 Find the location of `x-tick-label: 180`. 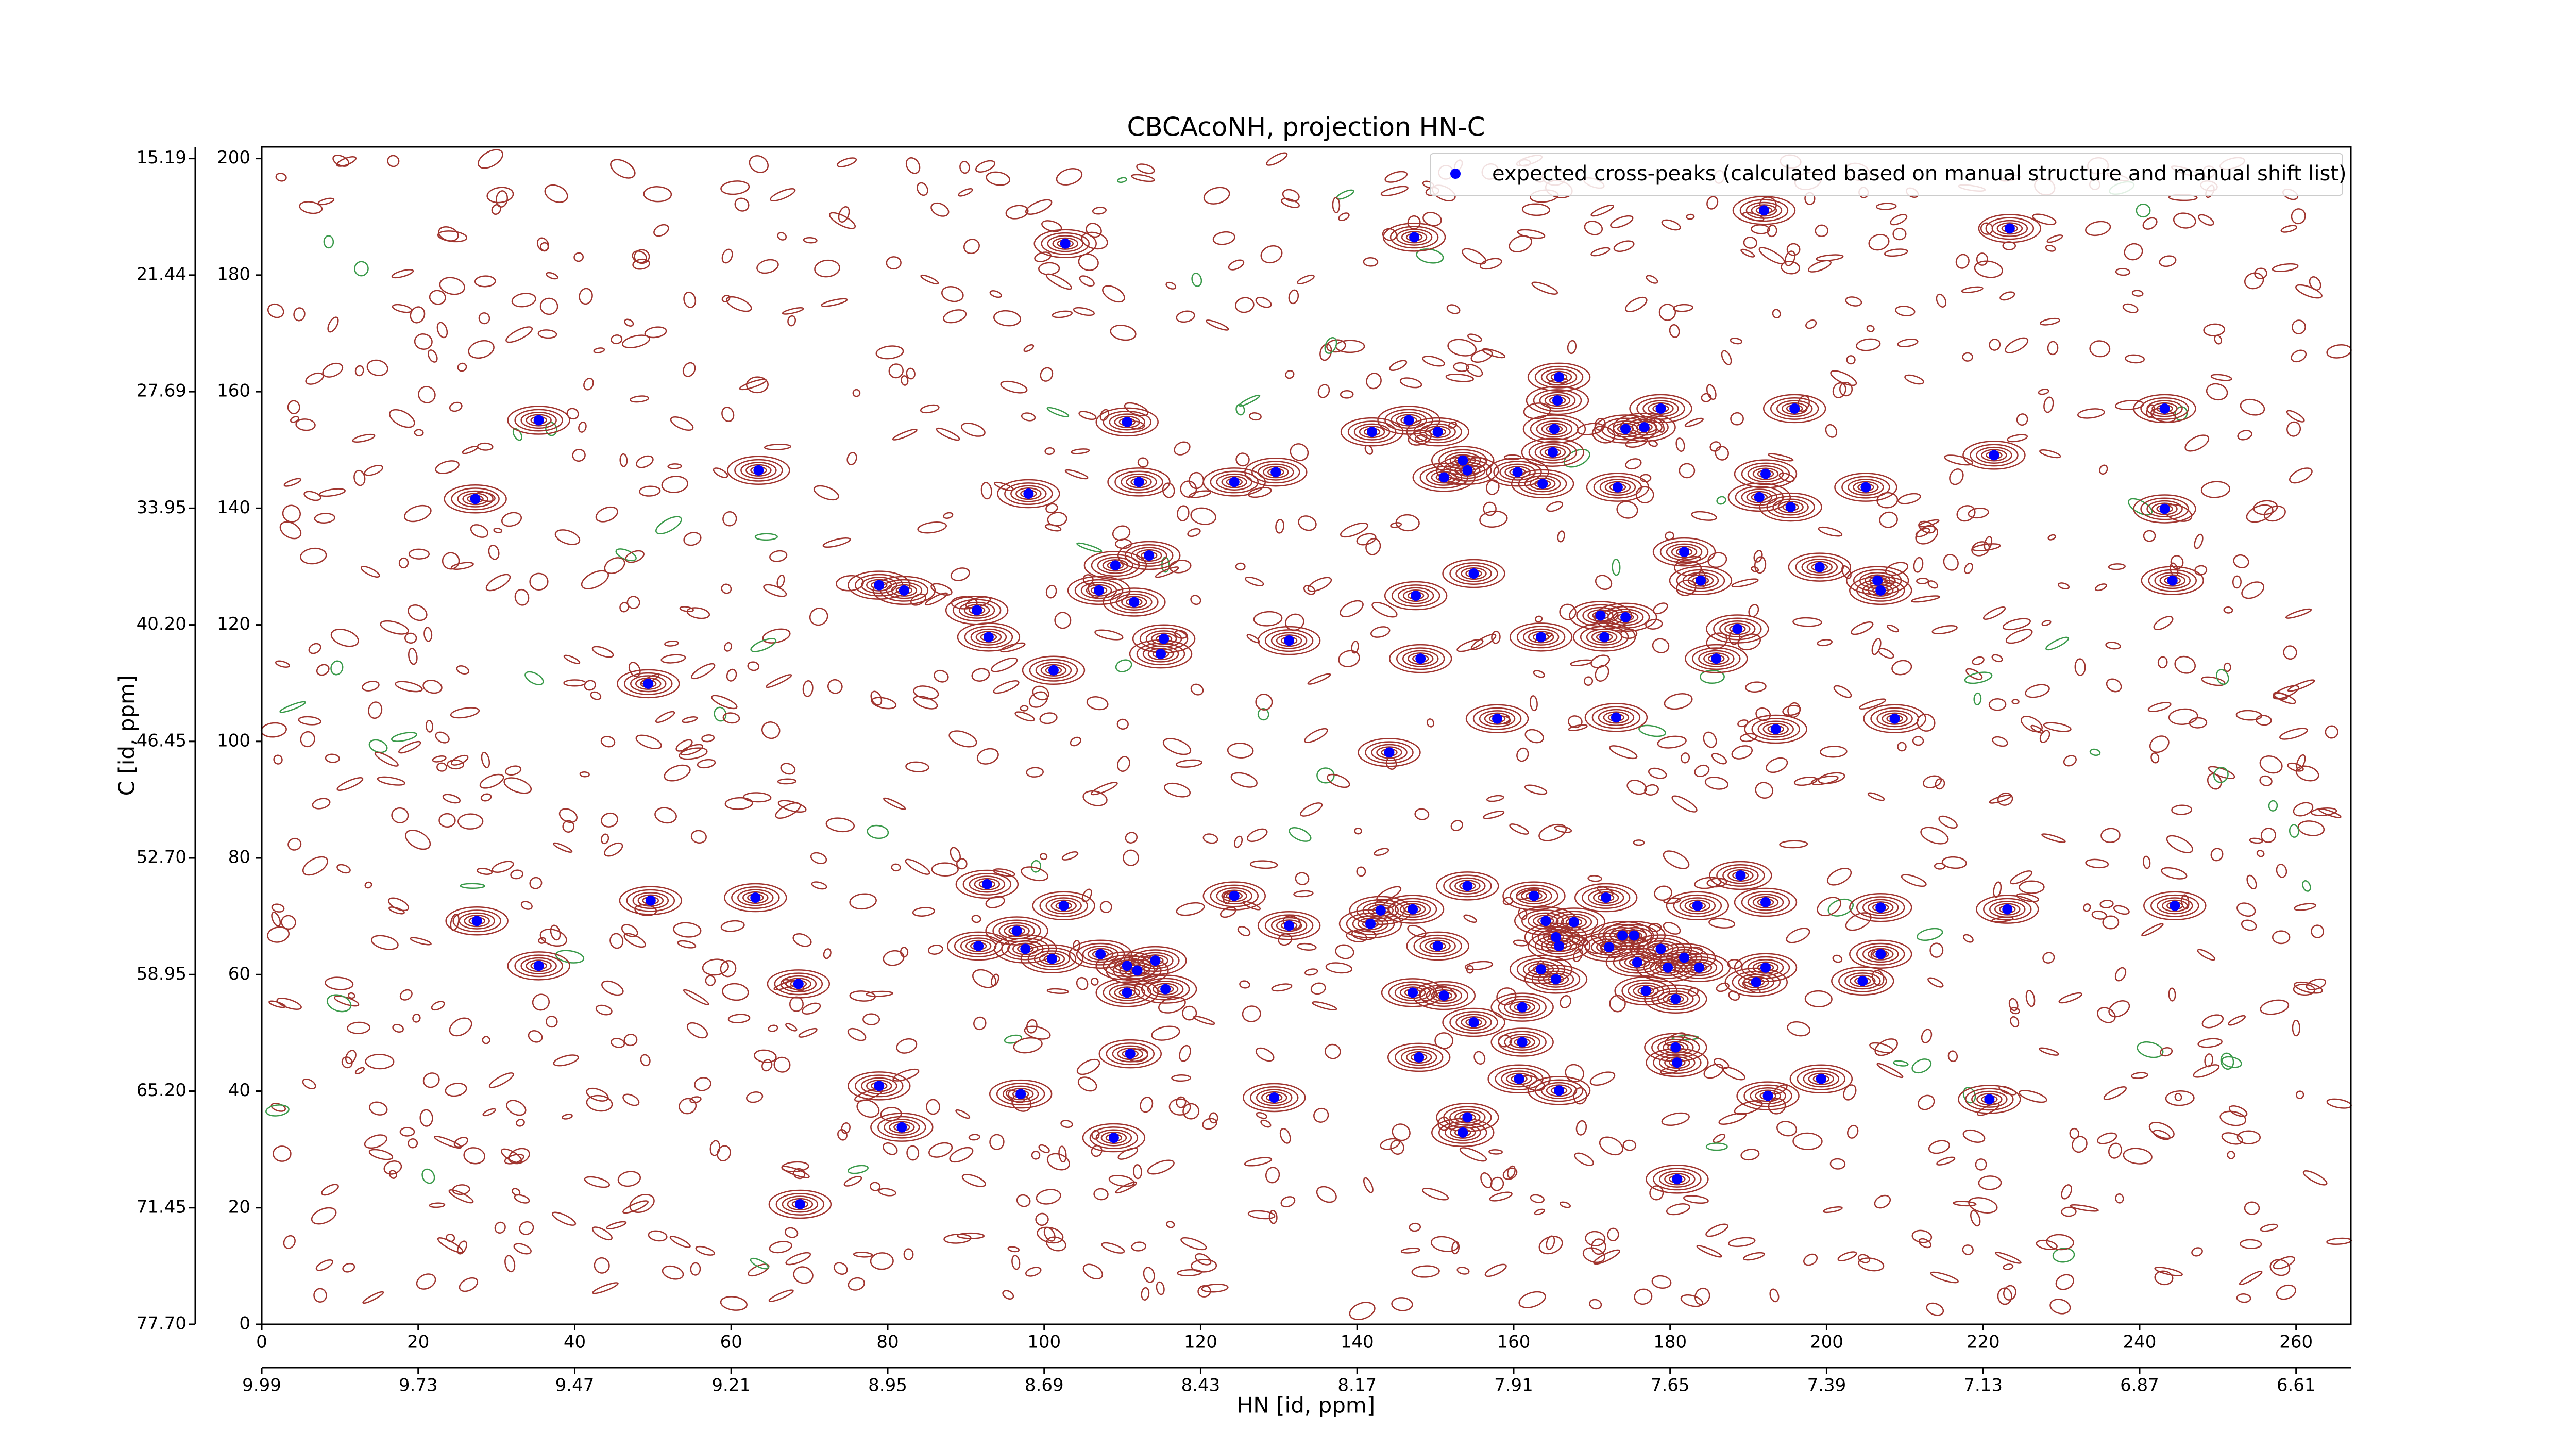

x-tick-label: 180 is located at coordinates (1670, 1342).